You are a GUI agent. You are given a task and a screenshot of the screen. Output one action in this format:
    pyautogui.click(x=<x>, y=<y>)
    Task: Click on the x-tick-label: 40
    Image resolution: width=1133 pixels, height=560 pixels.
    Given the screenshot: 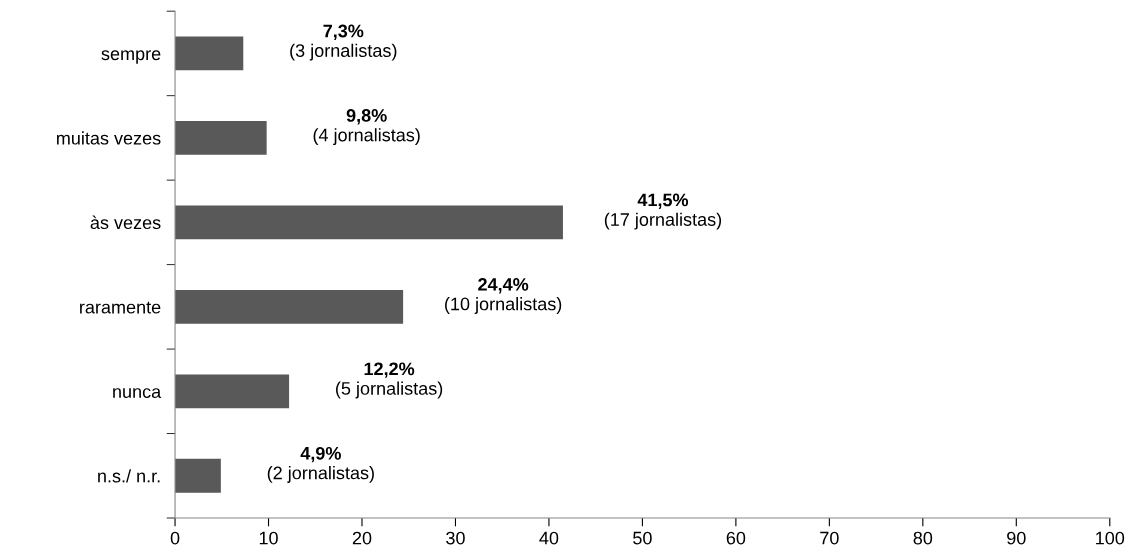 What is the action you would take?
    pyautogui.click(x=549, y=538)
    